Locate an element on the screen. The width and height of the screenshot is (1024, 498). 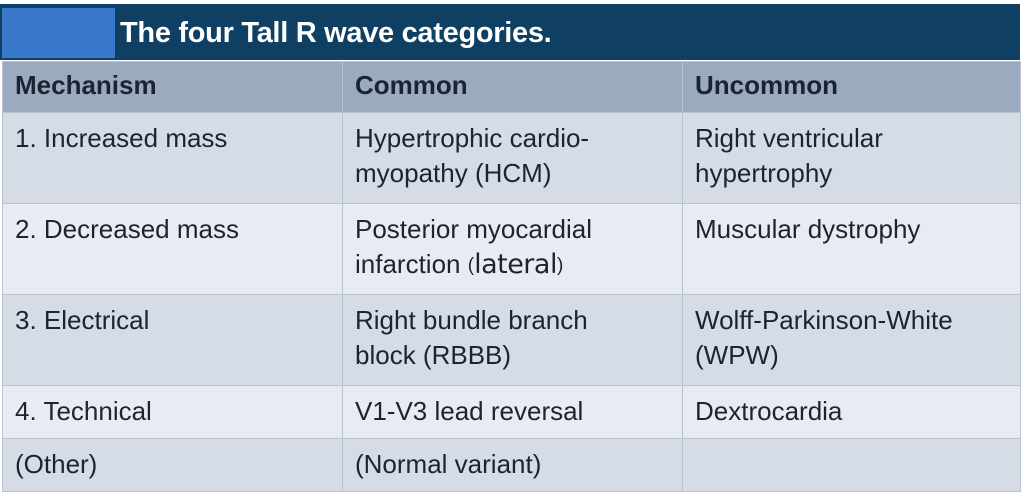
handwritten-note: lateral is located at coordinates (515, 264).